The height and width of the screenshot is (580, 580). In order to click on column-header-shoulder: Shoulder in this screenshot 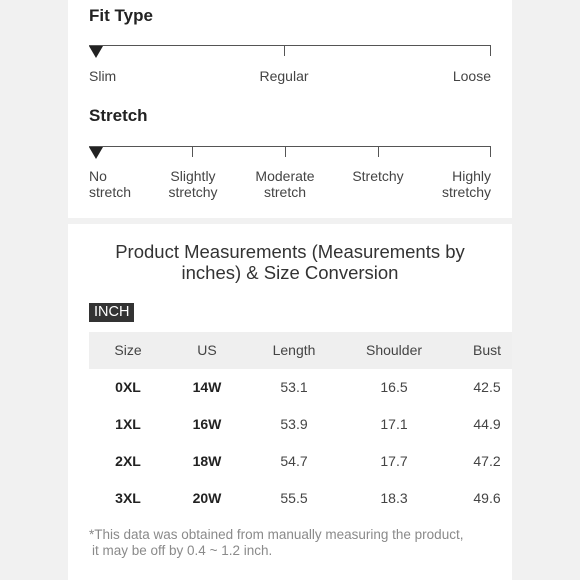, I will do `click(394, 350)`.